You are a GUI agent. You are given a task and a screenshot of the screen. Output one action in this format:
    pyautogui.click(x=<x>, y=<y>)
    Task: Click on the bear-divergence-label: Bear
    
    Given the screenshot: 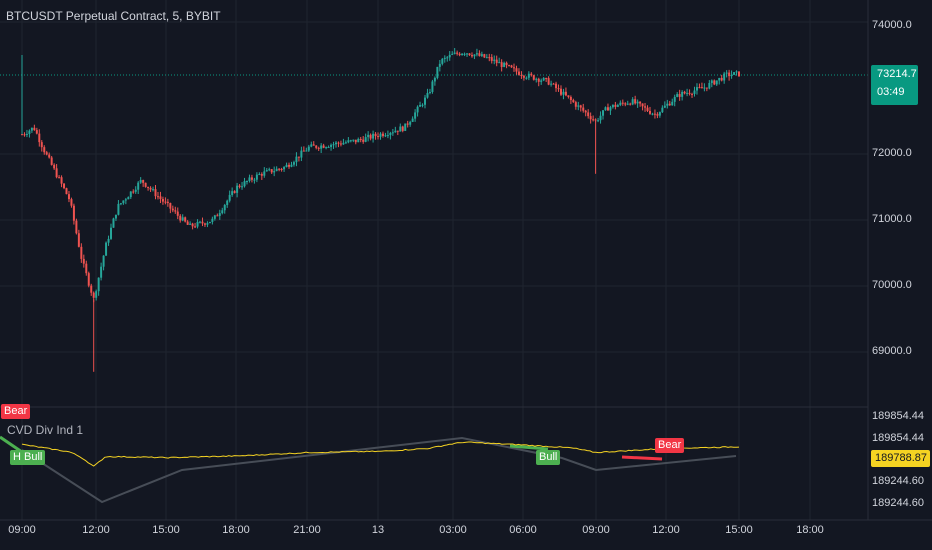 What is the action you would take?
    pyautogui.click(x=670, y=445)
    